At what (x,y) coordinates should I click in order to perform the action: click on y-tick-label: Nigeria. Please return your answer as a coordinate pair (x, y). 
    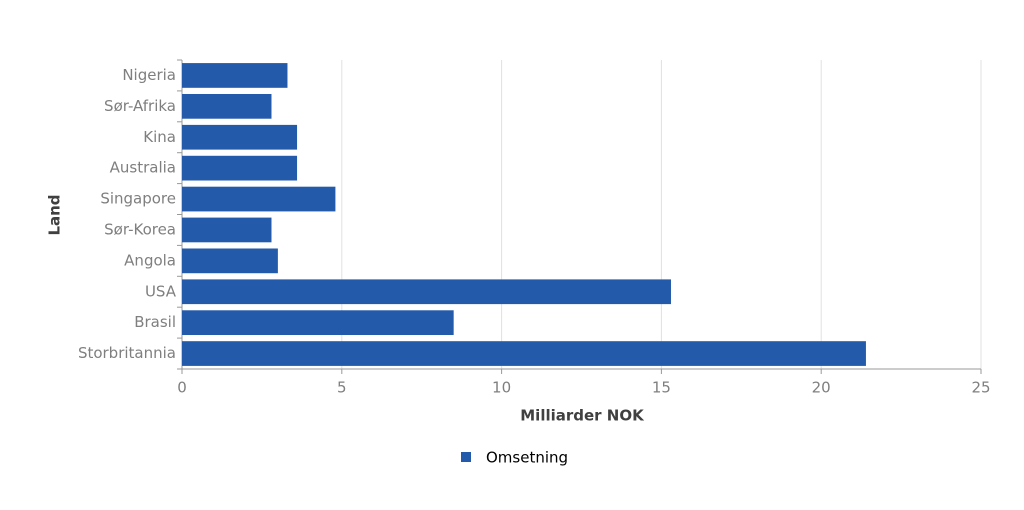
    Looking at the image, I should click on (149, 75).